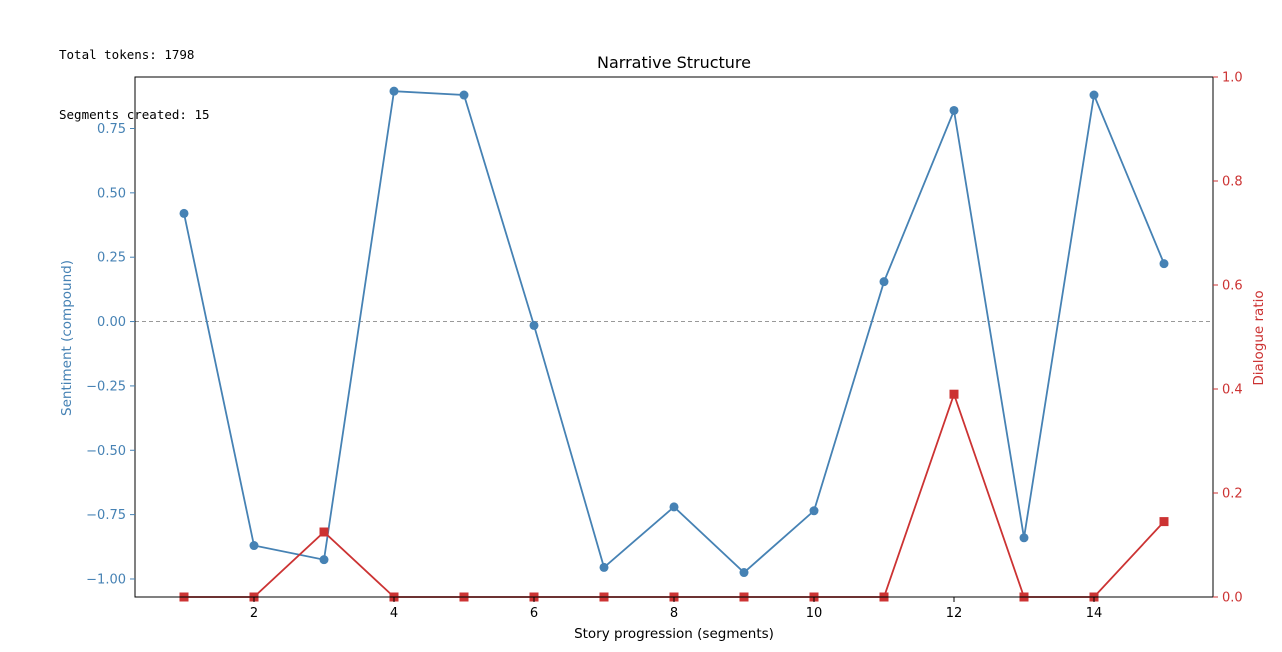 The width and height of the screenshot is (1282, 652). I want to click on x-axis-label: Story progression (segments), so click(674, 634).